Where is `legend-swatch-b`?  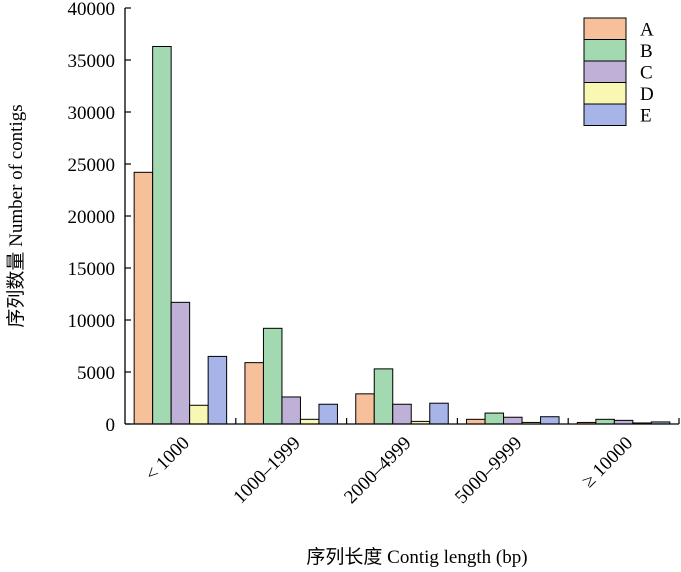
legend-swatch-b is located at coordinates (605, 50).